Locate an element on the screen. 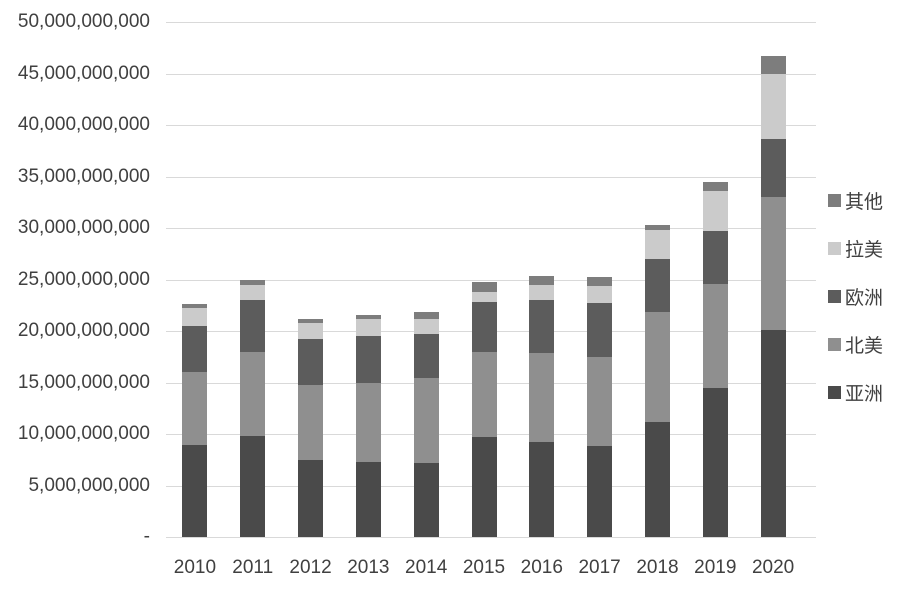  bar-segment-拉美-2020 is located at coordinates (773, 106).